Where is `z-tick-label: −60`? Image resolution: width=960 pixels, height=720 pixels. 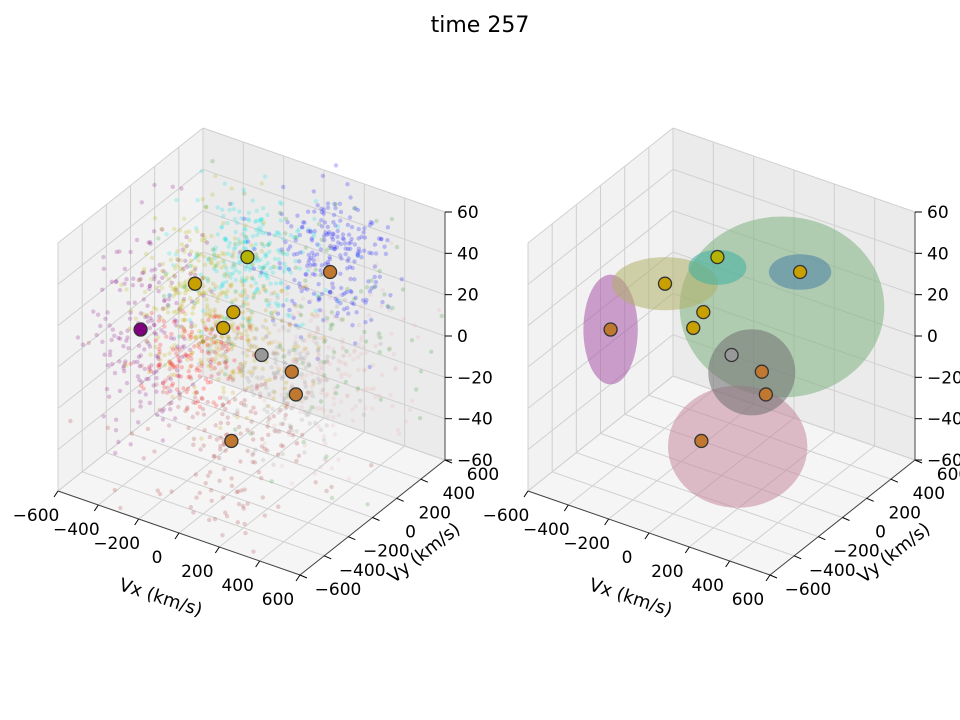 z-tick-label: −60 is located at coordinates (475, 461).